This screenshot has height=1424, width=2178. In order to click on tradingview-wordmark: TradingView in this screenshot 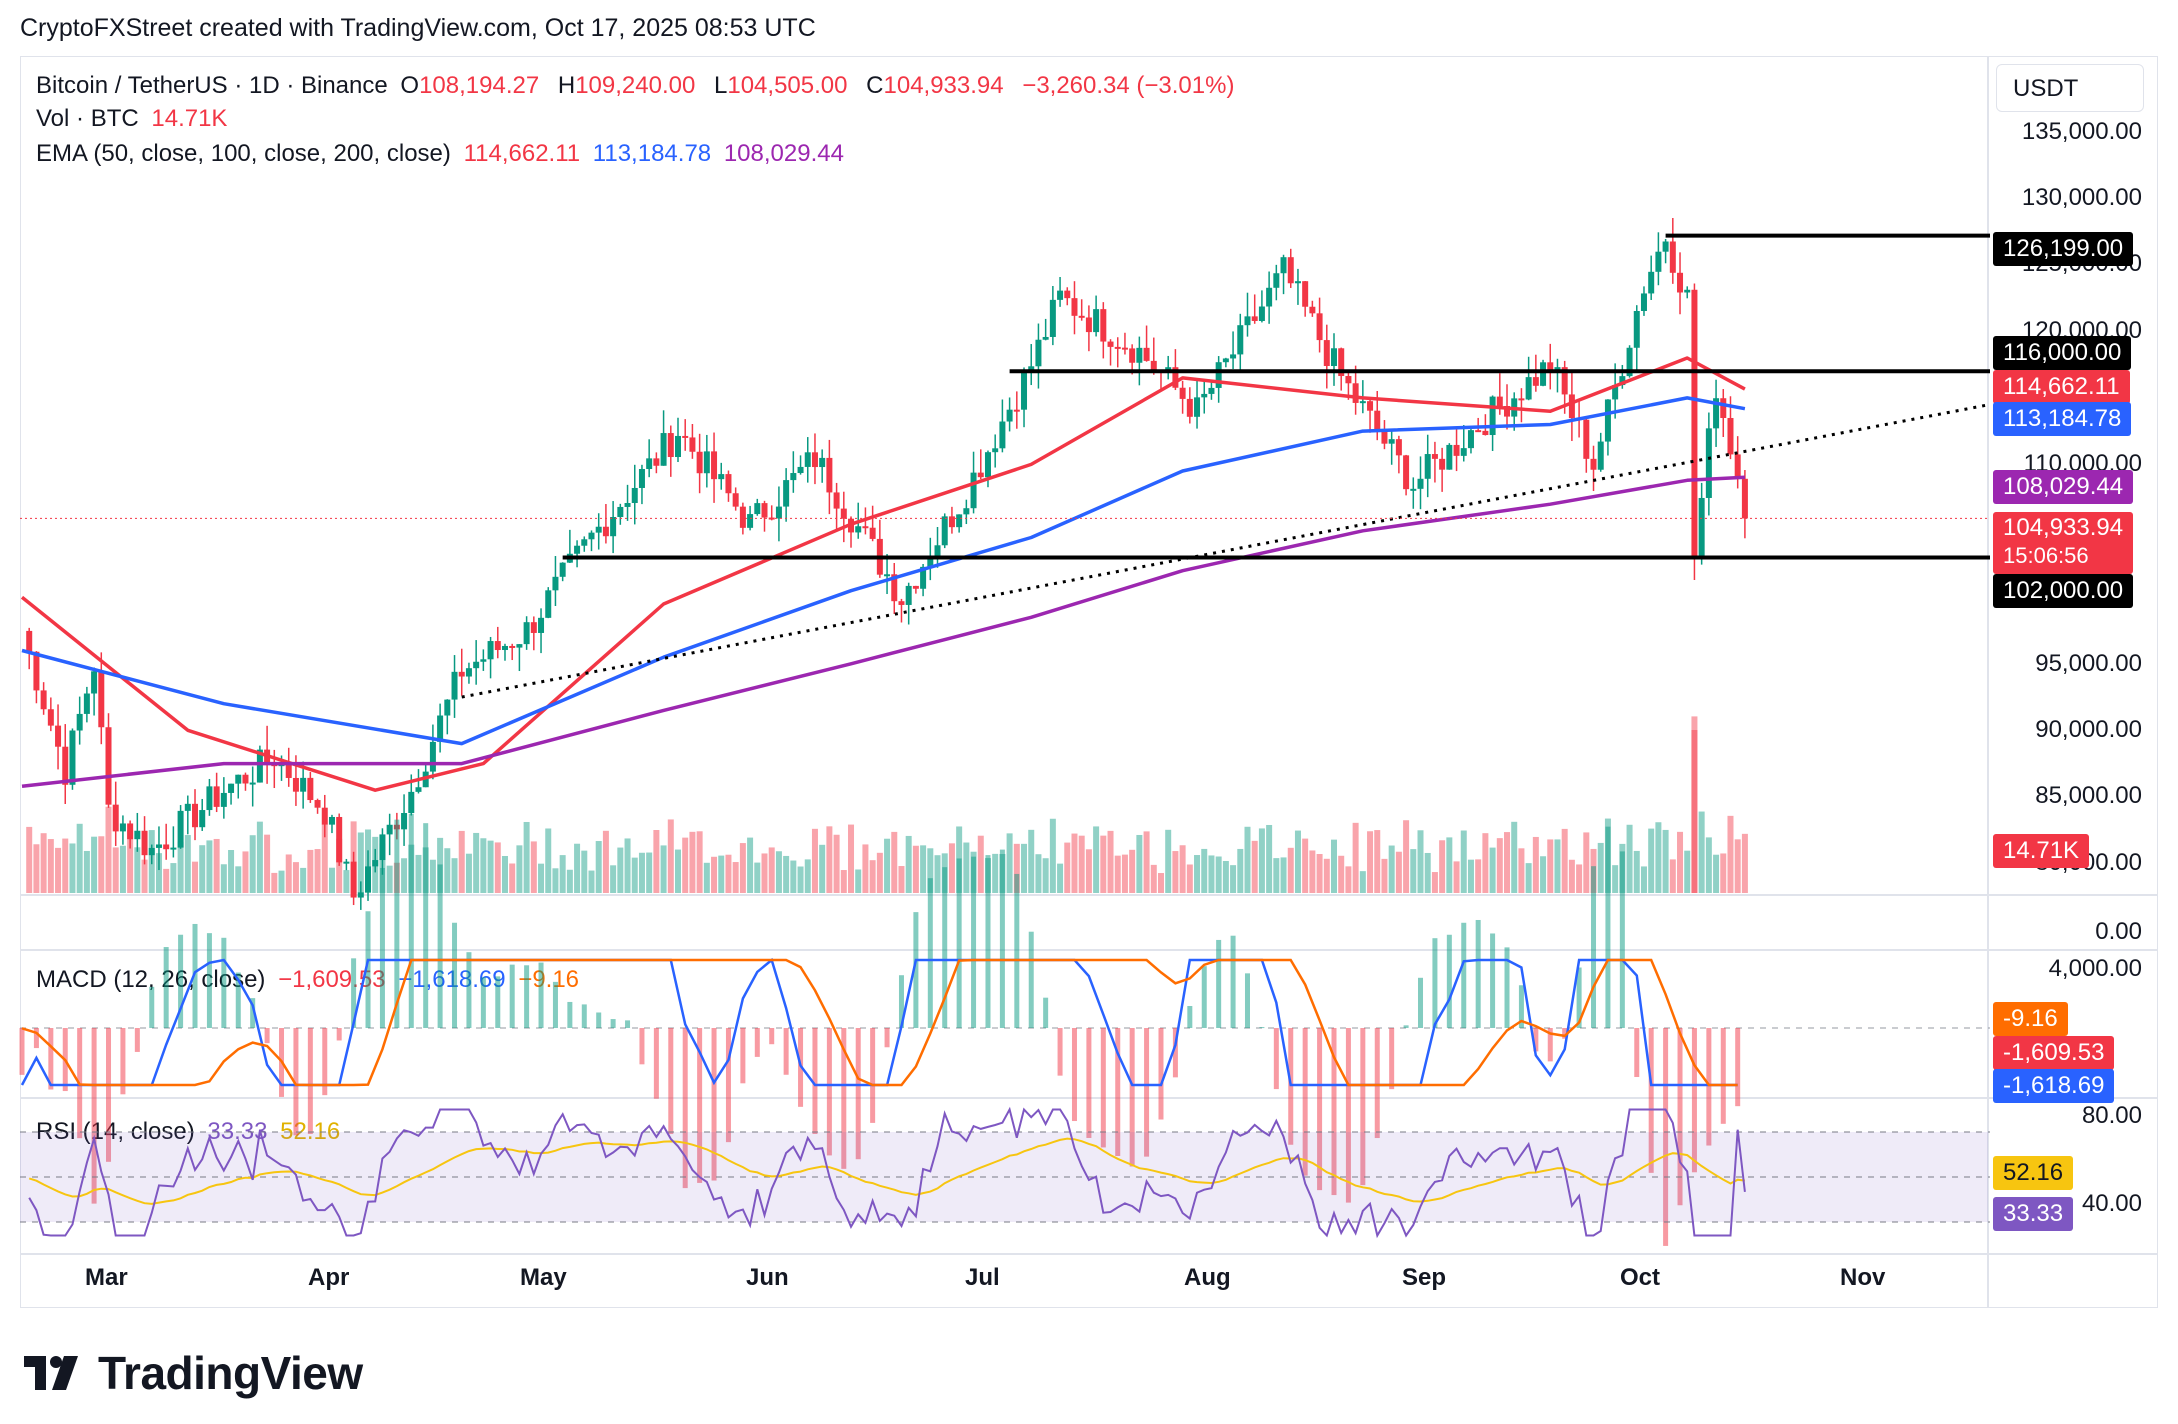, I will do `click(230, 1373)`.